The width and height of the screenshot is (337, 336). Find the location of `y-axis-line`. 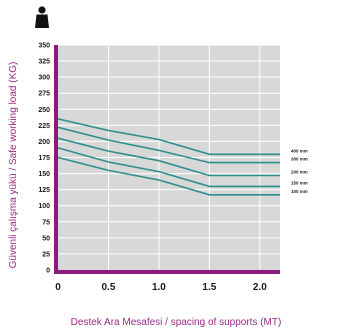

y-axis-line is located at coordinates (56, 159).